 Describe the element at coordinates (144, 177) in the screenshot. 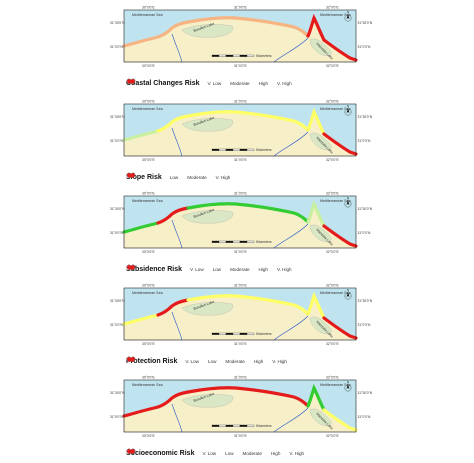

I see `legend-title: Slope Risk` at that location.